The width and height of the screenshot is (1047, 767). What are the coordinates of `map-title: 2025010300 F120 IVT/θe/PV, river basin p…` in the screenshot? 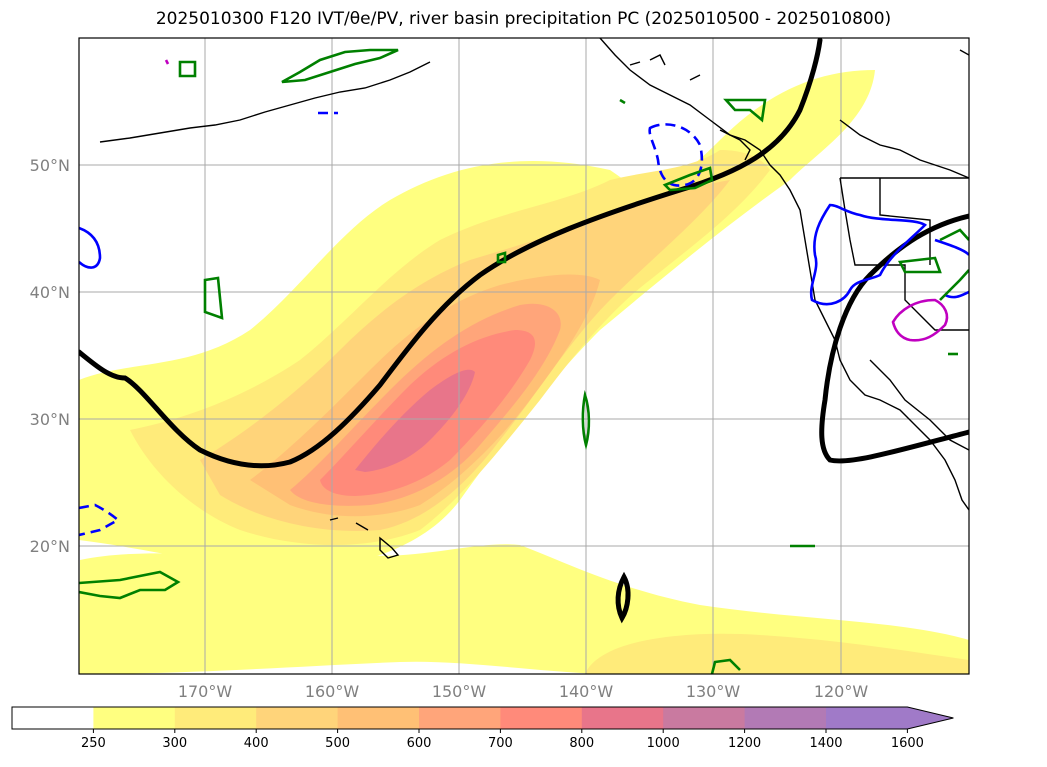 It's located at (523, 19).